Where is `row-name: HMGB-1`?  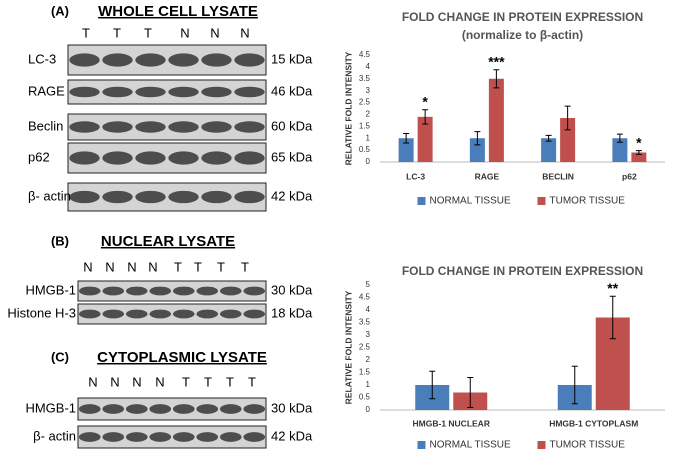 row-name: HMGB-1 is located at coordinates (50, 289).